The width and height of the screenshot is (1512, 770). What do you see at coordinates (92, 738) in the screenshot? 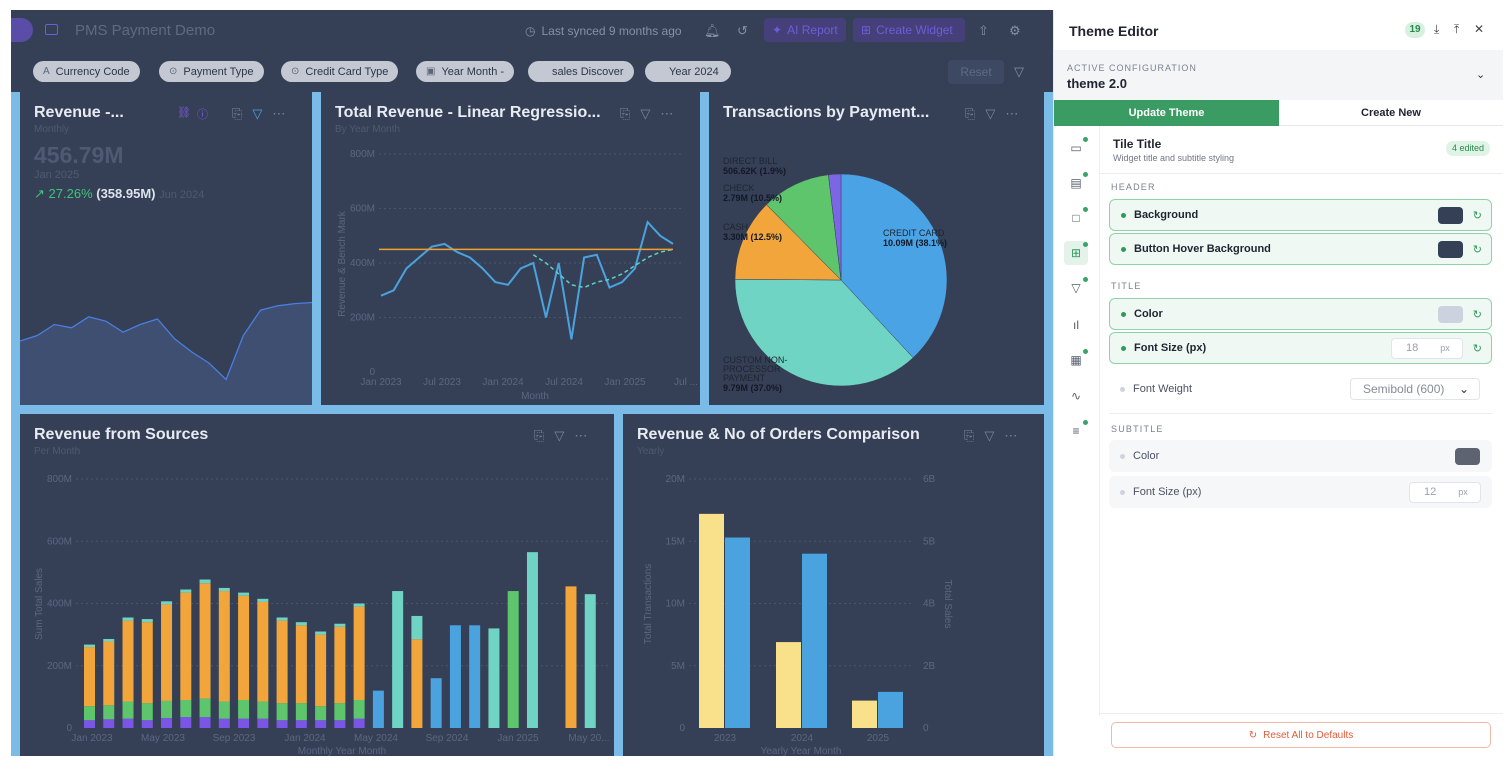
I see `x-tick-label: Jan 2023` at bounding box center [92, 738].